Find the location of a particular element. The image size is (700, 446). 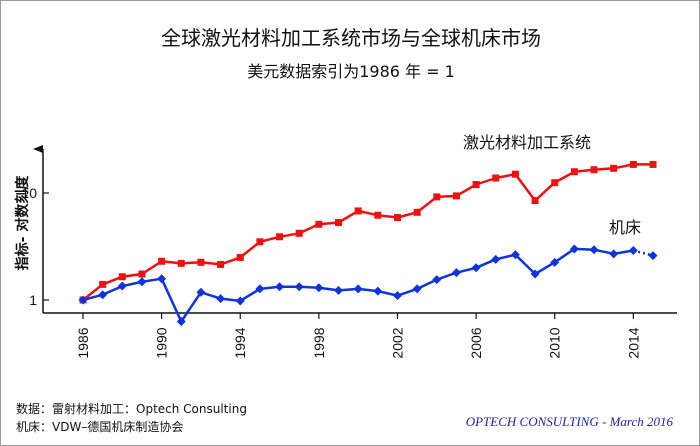

y-tick-label: 10 is located at coordinates (29, 193).